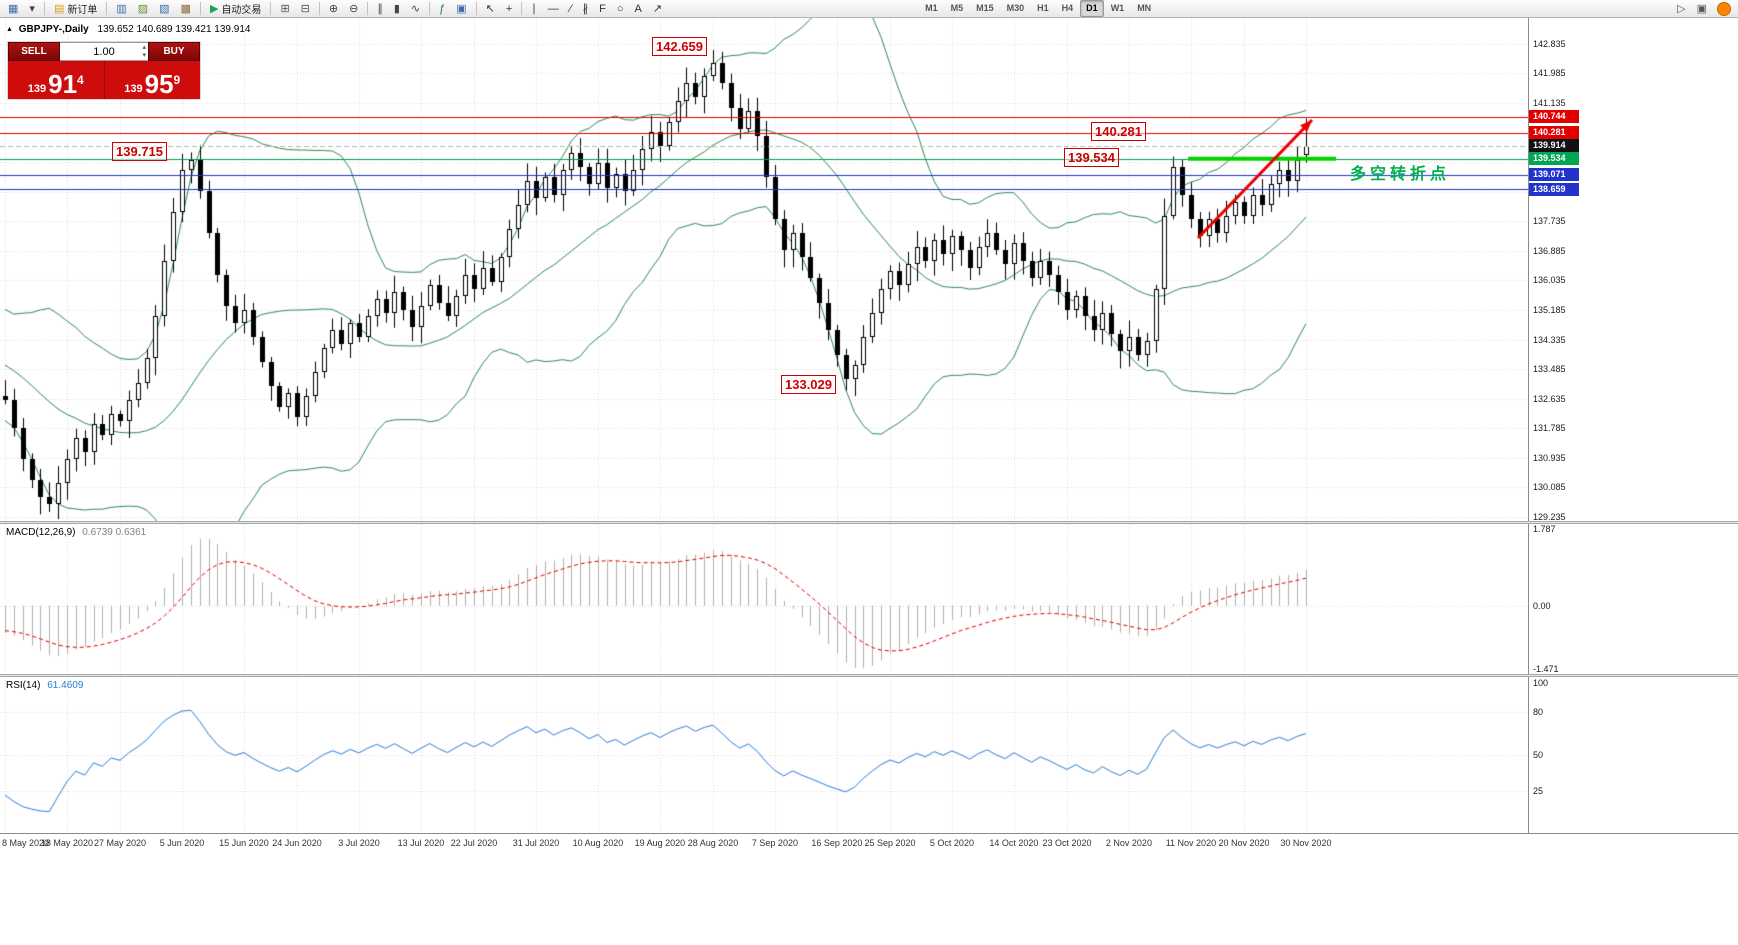 The width and height of the screenshot is (1738, 945). What do you see at coordinates (764, 755) in the screenshot?
I see `rsi-canvas` at bounding box center [764, 755].